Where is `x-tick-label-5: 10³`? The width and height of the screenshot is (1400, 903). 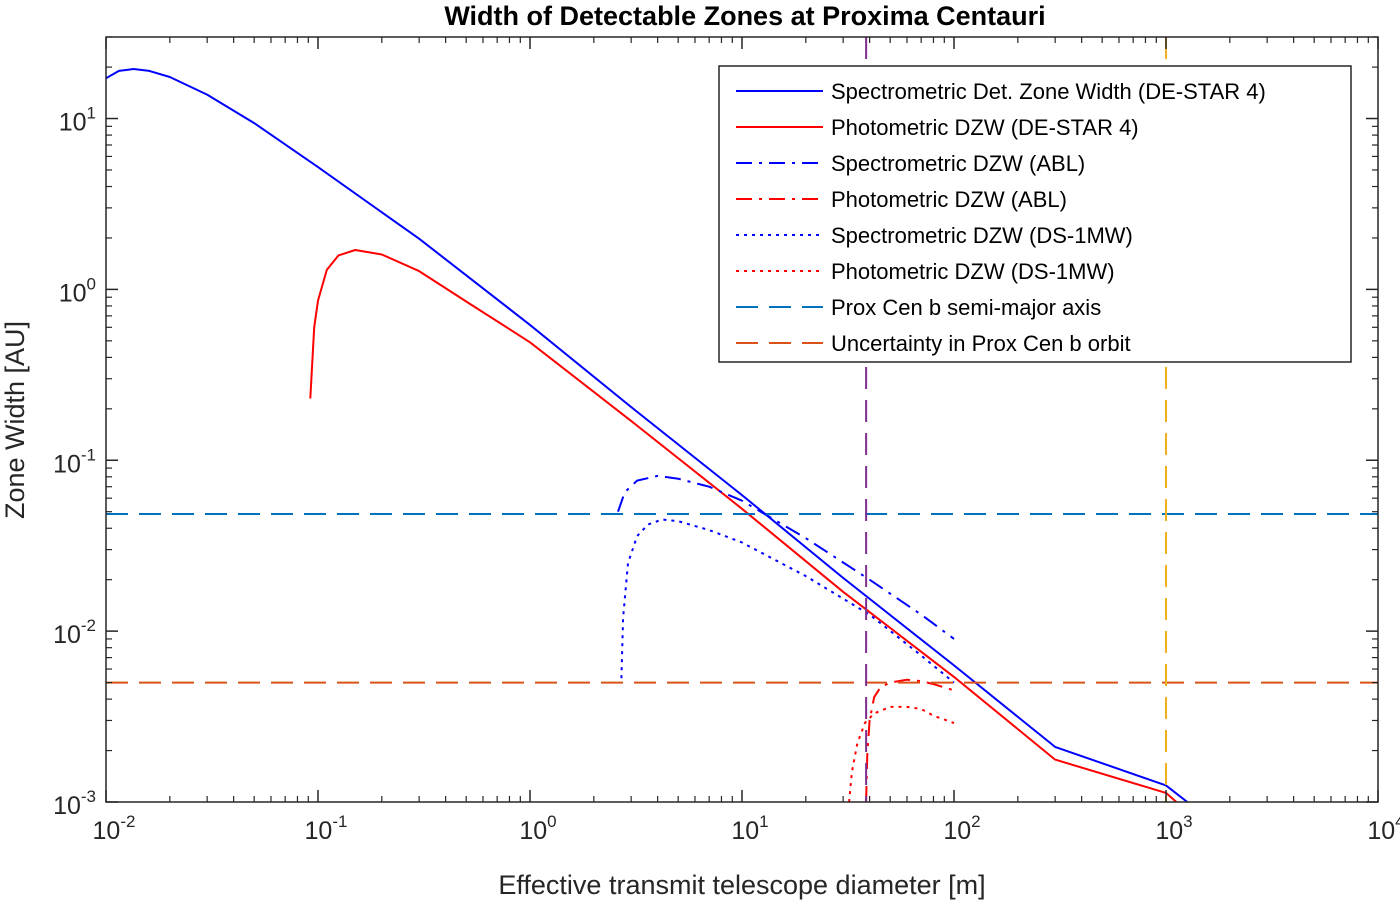
x-tick-label-5: 10³ is located at coordinates (1173, 828).